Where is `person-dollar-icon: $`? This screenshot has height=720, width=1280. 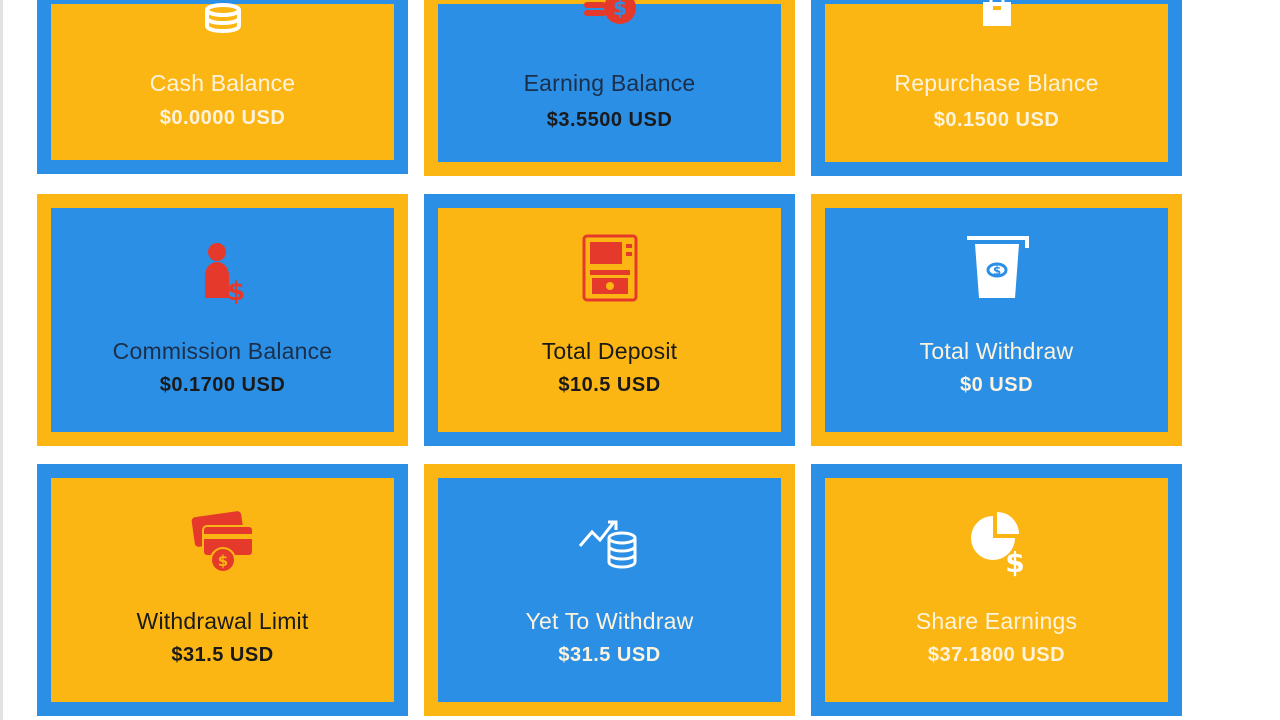
person-dollar-icon: $ is located at coordinates (223, 272).